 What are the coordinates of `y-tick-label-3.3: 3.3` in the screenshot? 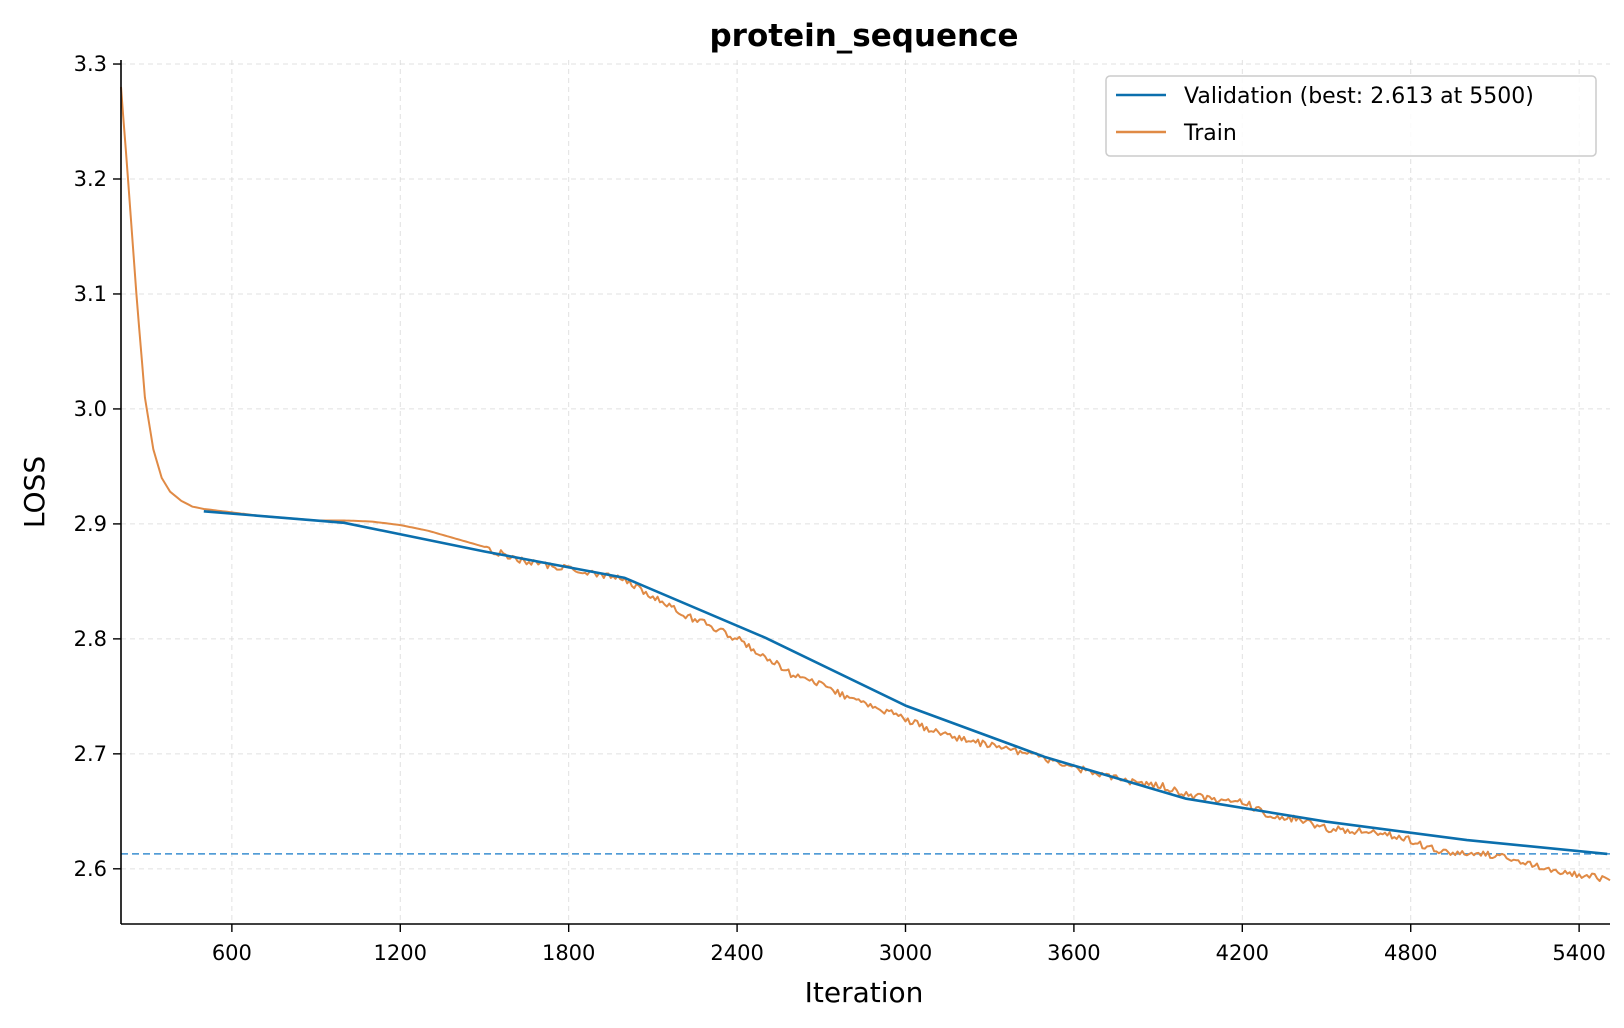 It's located at (90, 64).